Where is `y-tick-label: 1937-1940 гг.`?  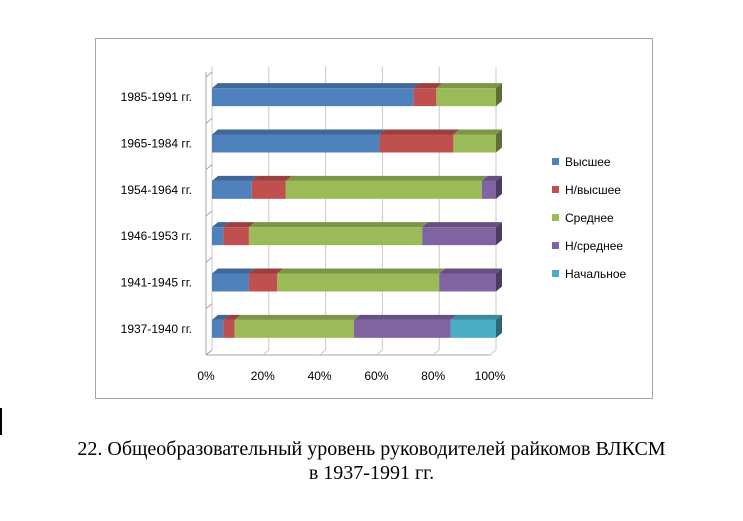 y-tick-label: 1937-1940 гг. is located at coordinates (156, 329).